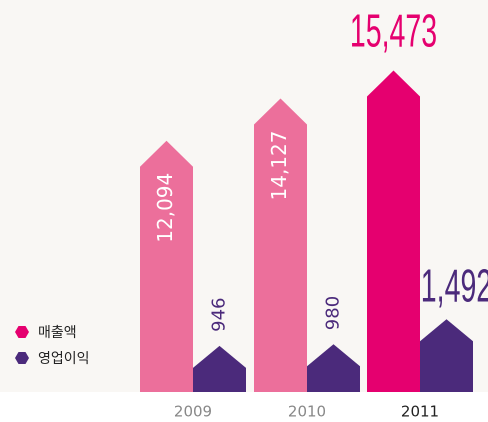 The width and height of the screenshot is (488, 422). What do you see at coordinates (307, 412) in the screenshot?
I see `x-tick-label: 2010` at bounding box center [307, 412].